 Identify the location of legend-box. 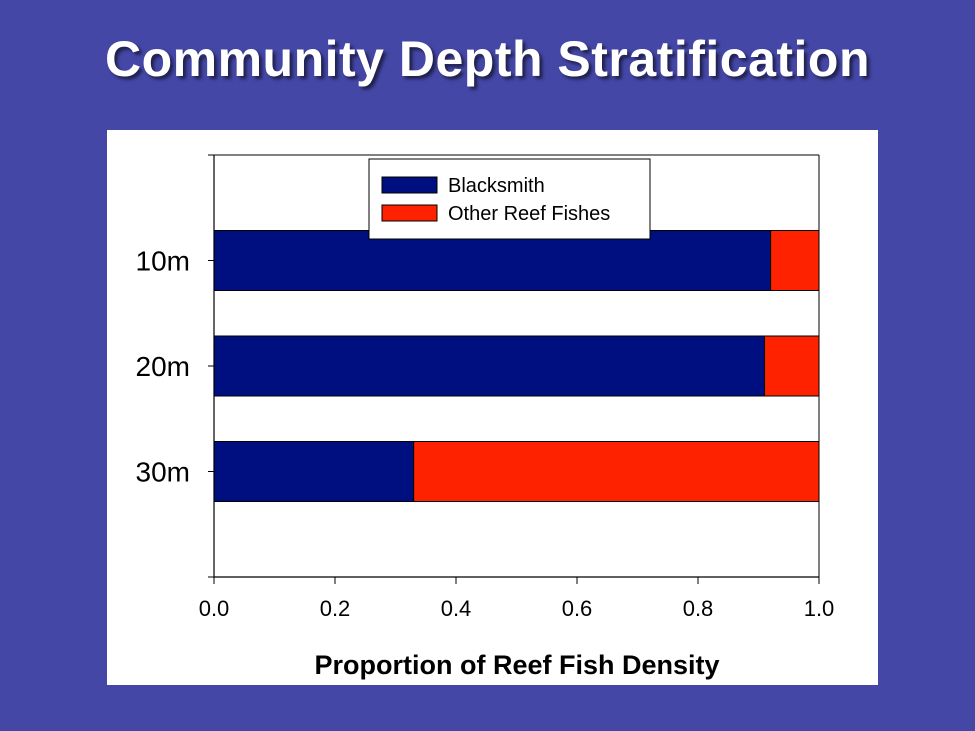
(509, 199).